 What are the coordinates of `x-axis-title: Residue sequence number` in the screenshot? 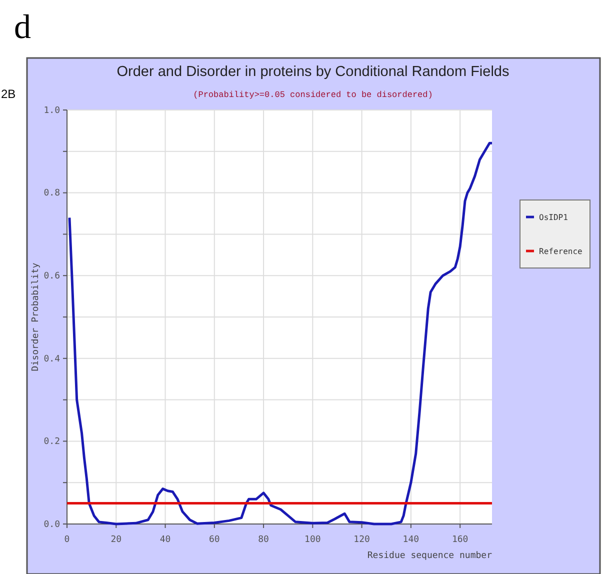 It's located at (430, 556).